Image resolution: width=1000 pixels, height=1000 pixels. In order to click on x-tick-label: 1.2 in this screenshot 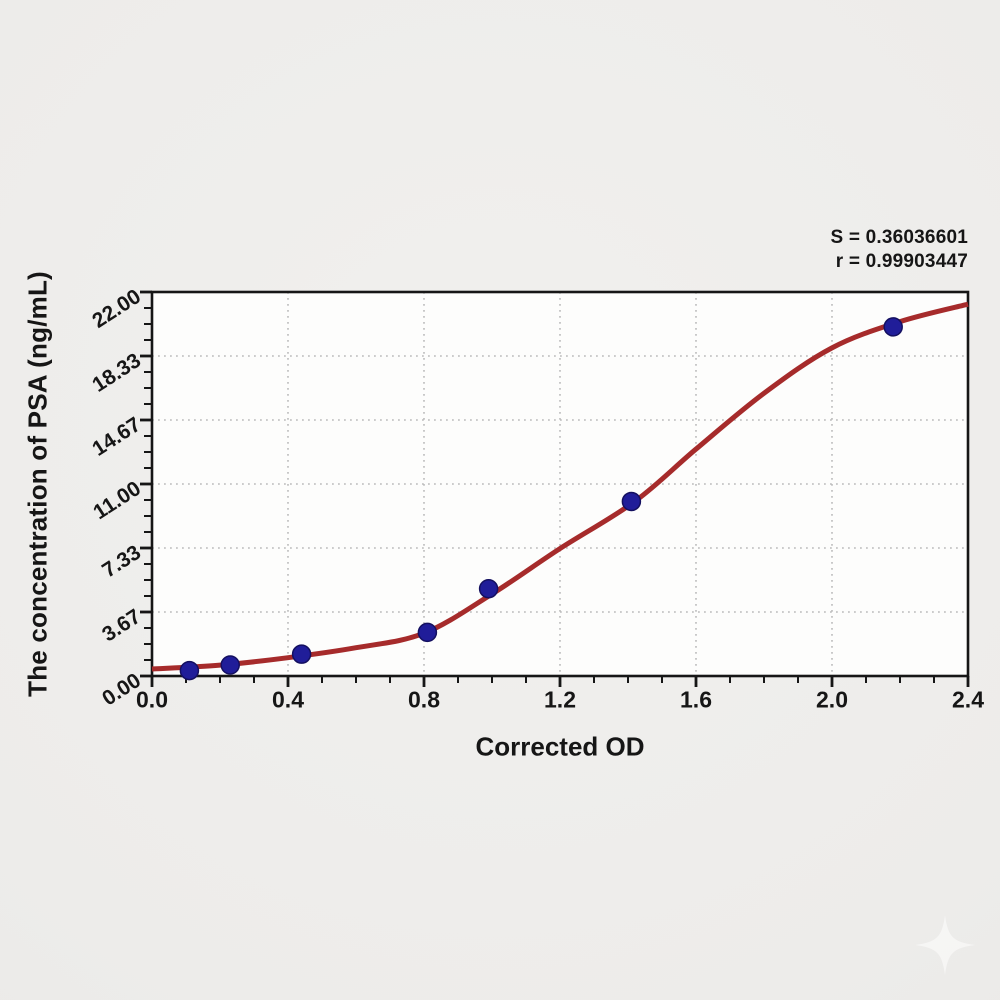, I will do `click(560, 699)`.